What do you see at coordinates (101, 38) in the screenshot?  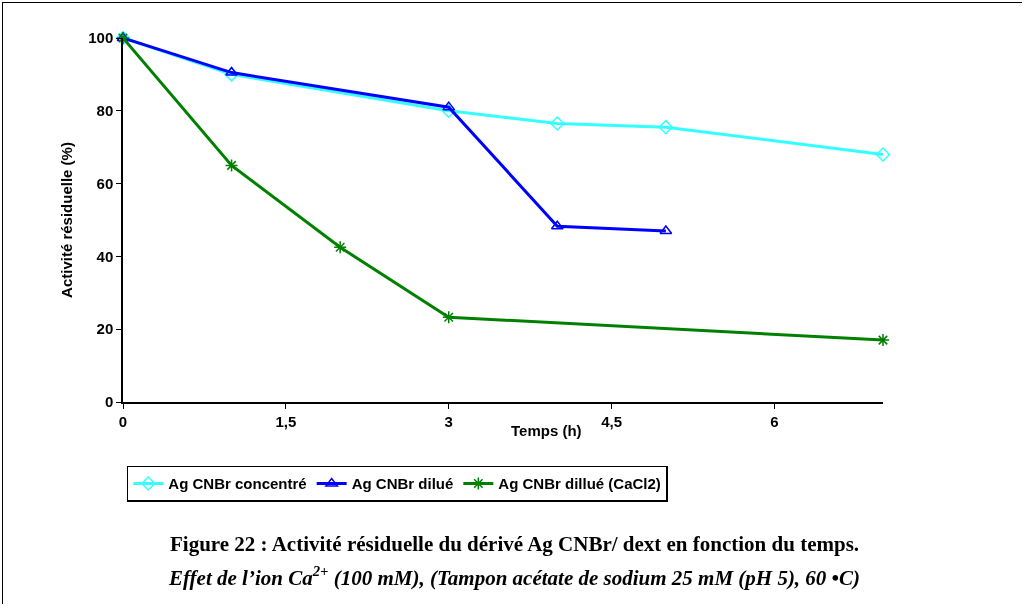 I see `y-tick-label: 100` at bounding box center [101, 38].